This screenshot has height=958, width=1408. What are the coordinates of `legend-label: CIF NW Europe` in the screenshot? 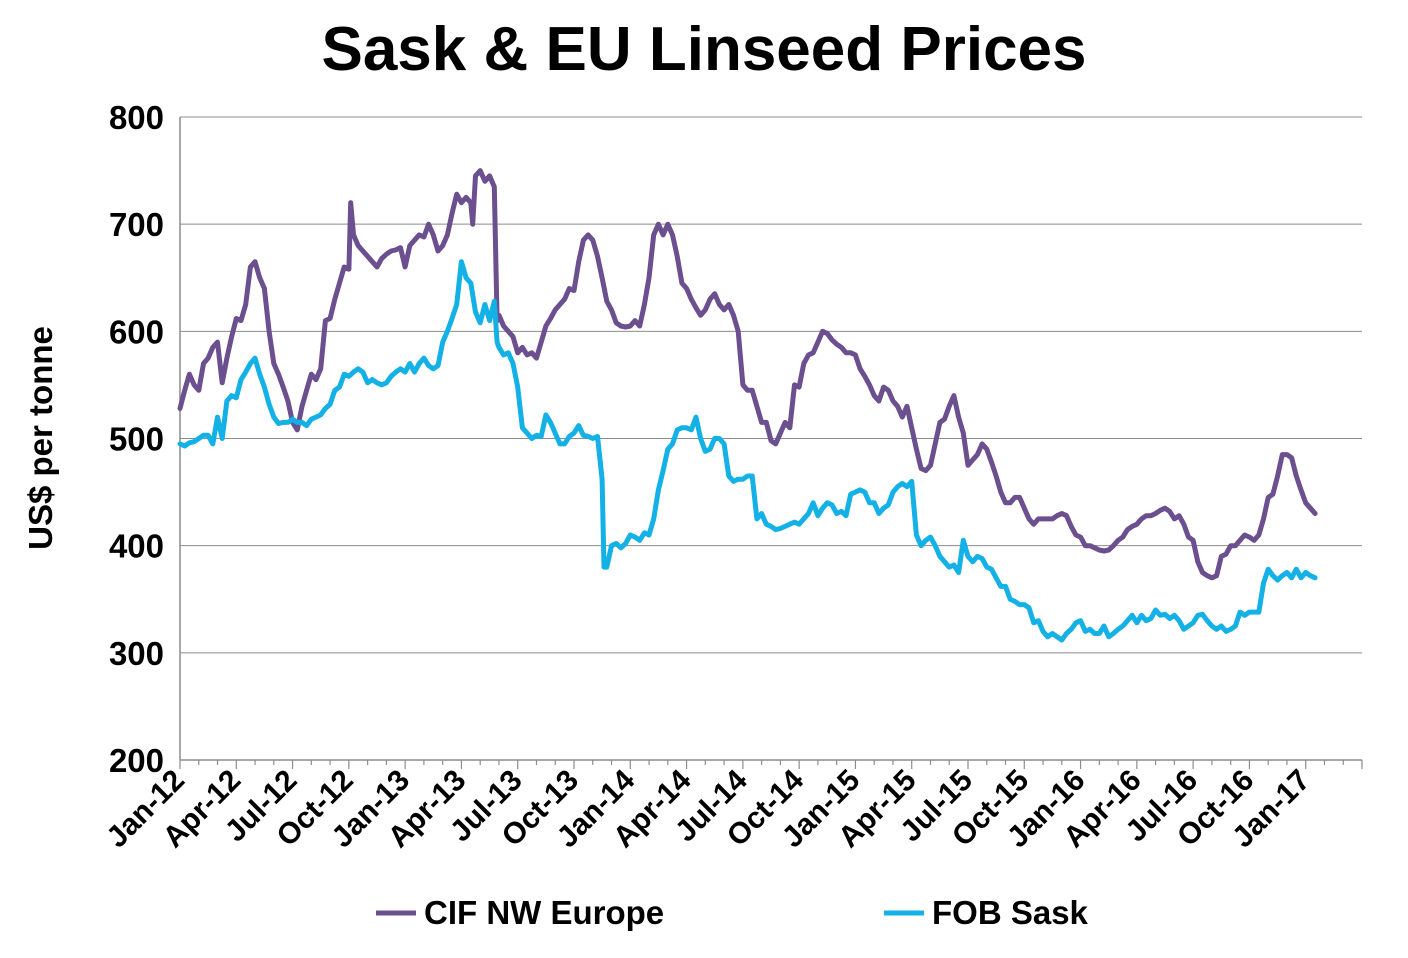 It's located at (544, 912).